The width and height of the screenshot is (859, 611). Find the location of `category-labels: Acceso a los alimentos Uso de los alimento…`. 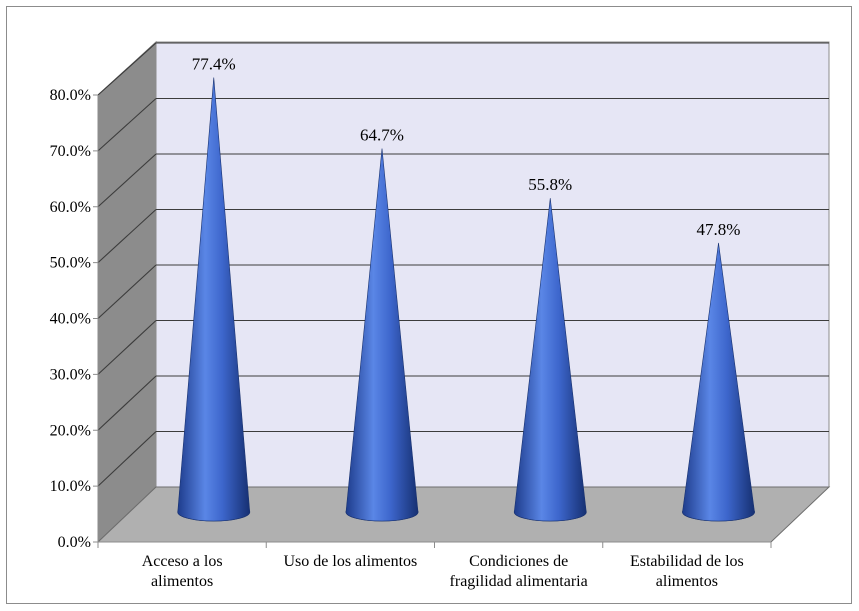

category-labels: Acceso a los alimentos Uso de los alimento… is located at coordinates (443, 571).